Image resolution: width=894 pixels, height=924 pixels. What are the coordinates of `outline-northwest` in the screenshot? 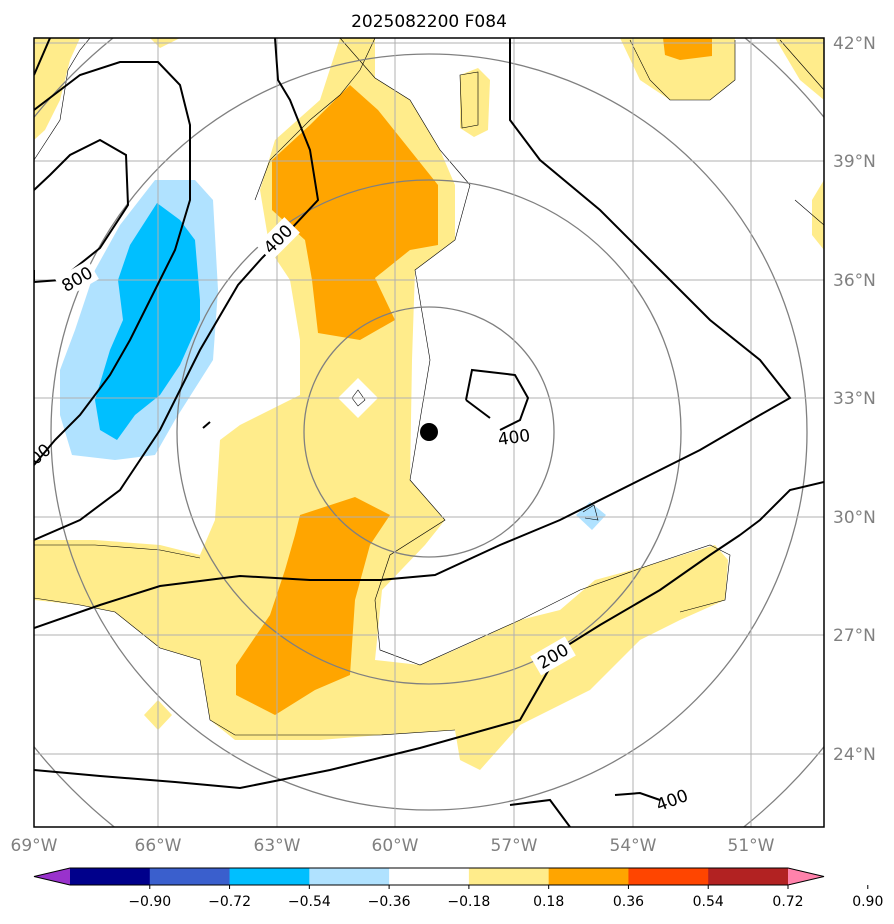 It's located at (62, 99).